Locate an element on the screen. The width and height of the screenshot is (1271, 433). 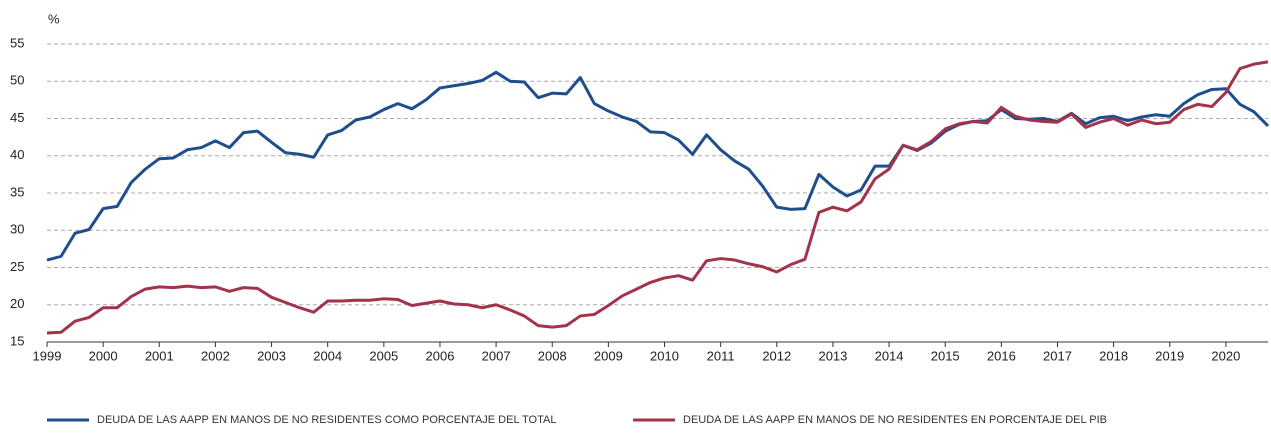
x-tick-label: 2017 is located at coordinates (1057, 355).